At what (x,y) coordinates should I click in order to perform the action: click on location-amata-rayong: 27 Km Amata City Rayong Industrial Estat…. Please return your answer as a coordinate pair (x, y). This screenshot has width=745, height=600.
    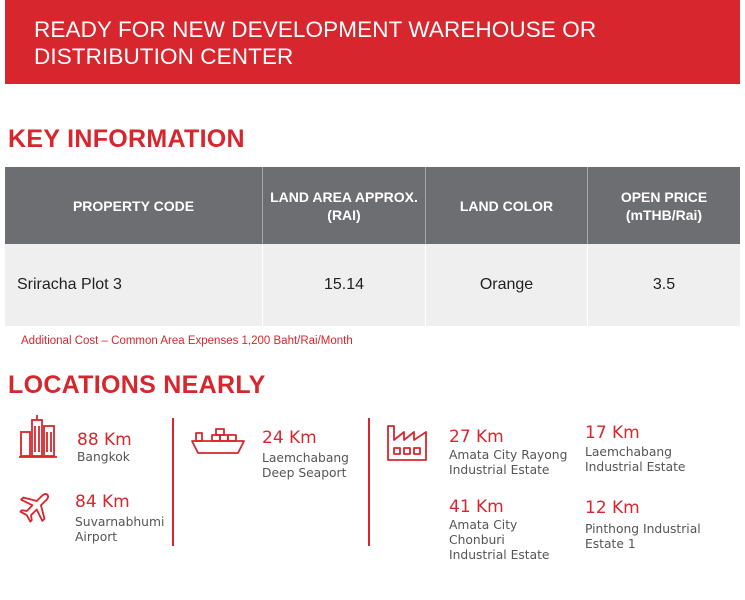
    Looking at the image, I should click on (510, 452).